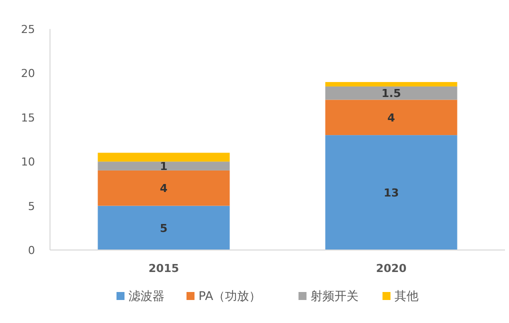 The image size is (509, 323). I want to click on data-label: 13, so click(391, 193).